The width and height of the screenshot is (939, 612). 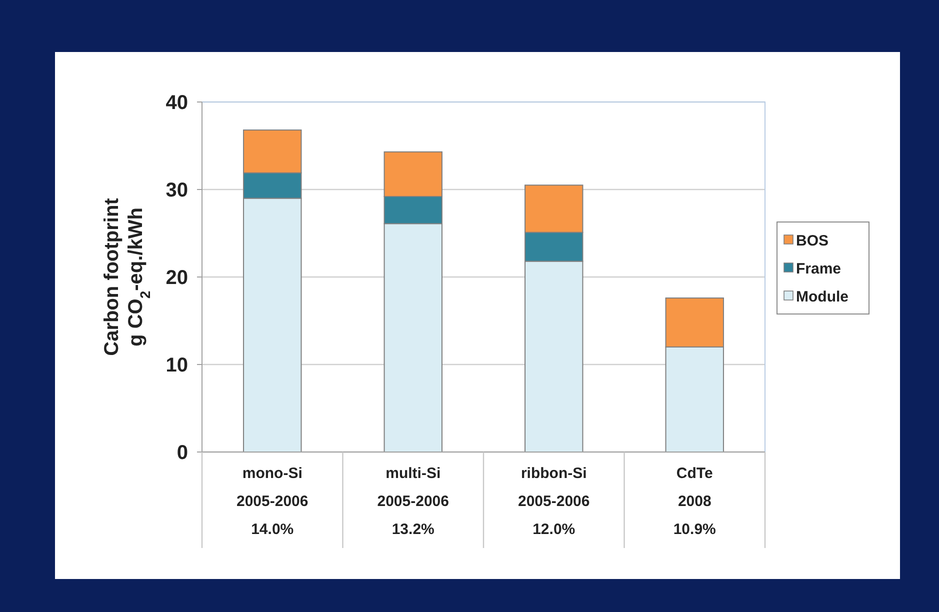 What do you see at coordinates (822, 297) in the screenshot?
I see `legend-label: Module` at bounding box center [822, 297].